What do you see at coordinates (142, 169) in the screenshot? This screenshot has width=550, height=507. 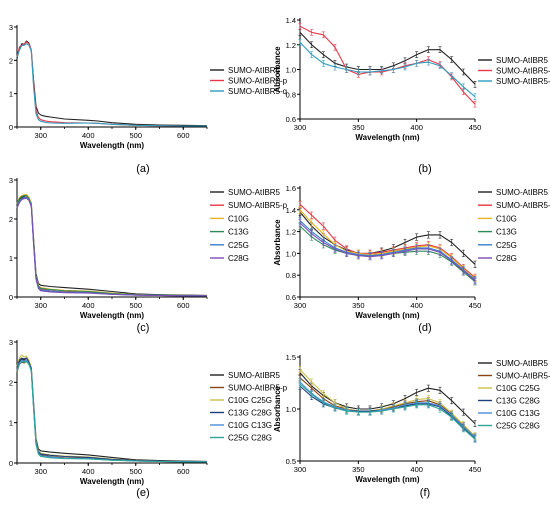 I see `panel-caption: (a)` at bounding box center [142, 169].